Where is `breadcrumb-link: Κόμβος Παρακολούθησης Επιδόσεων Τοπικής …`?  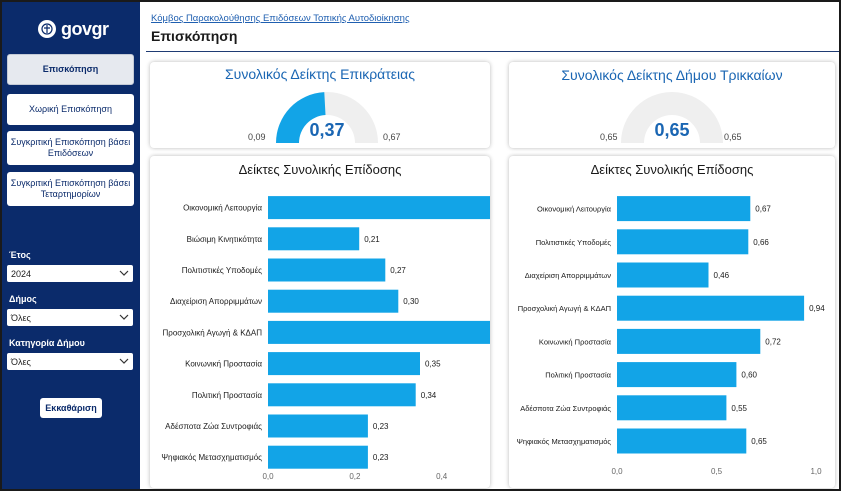
breadcrumb-link: Κόμβος Παρακολούθησης Επιδόσεων Τοπικής … is located at coordinates (280, 18).